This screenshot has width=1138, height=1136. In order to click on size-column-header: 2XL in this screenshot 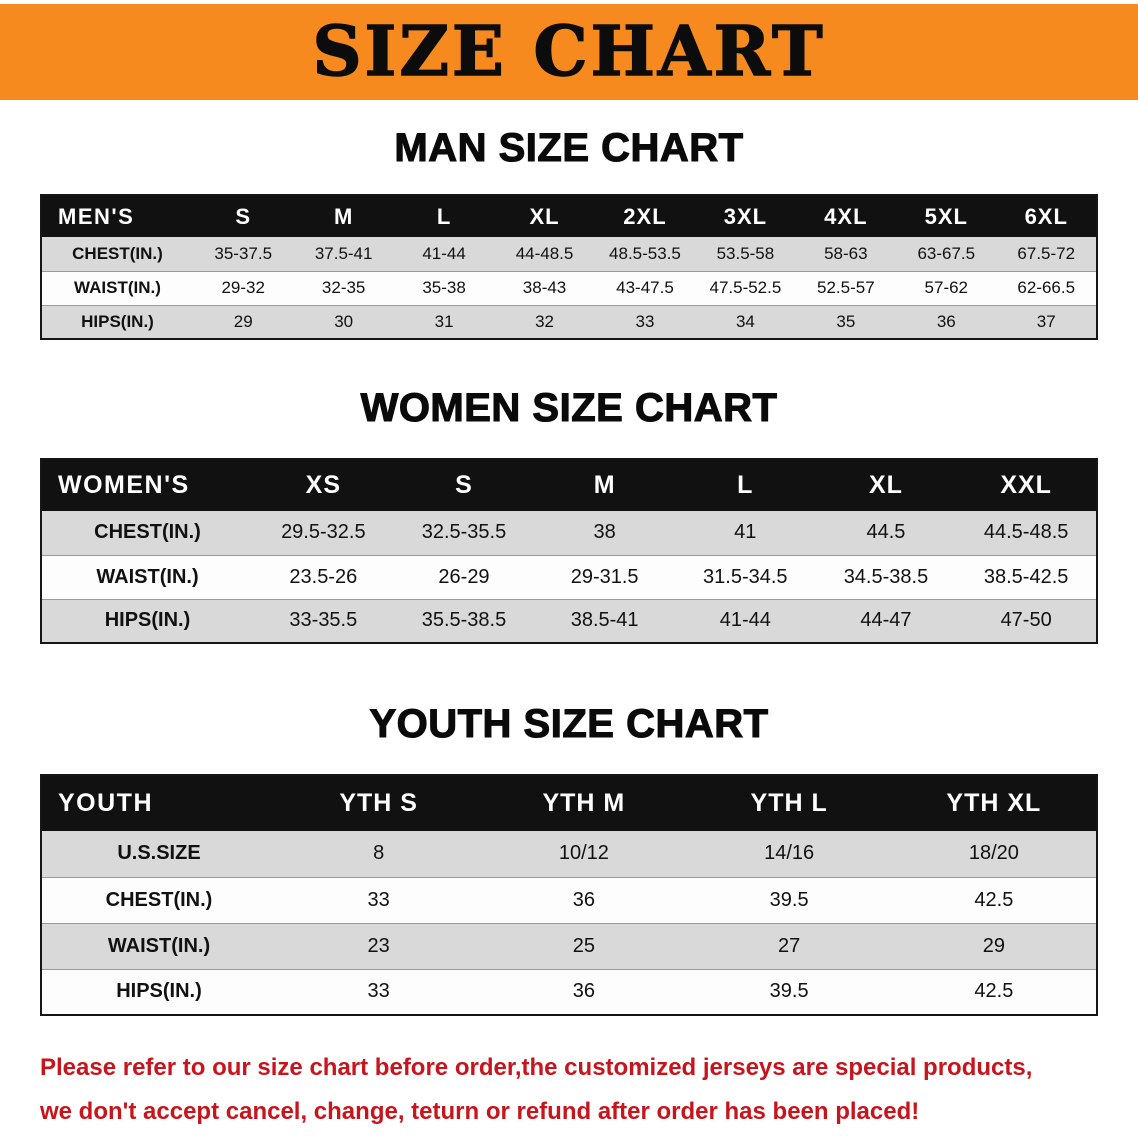, I will do `click(645, 216)`.